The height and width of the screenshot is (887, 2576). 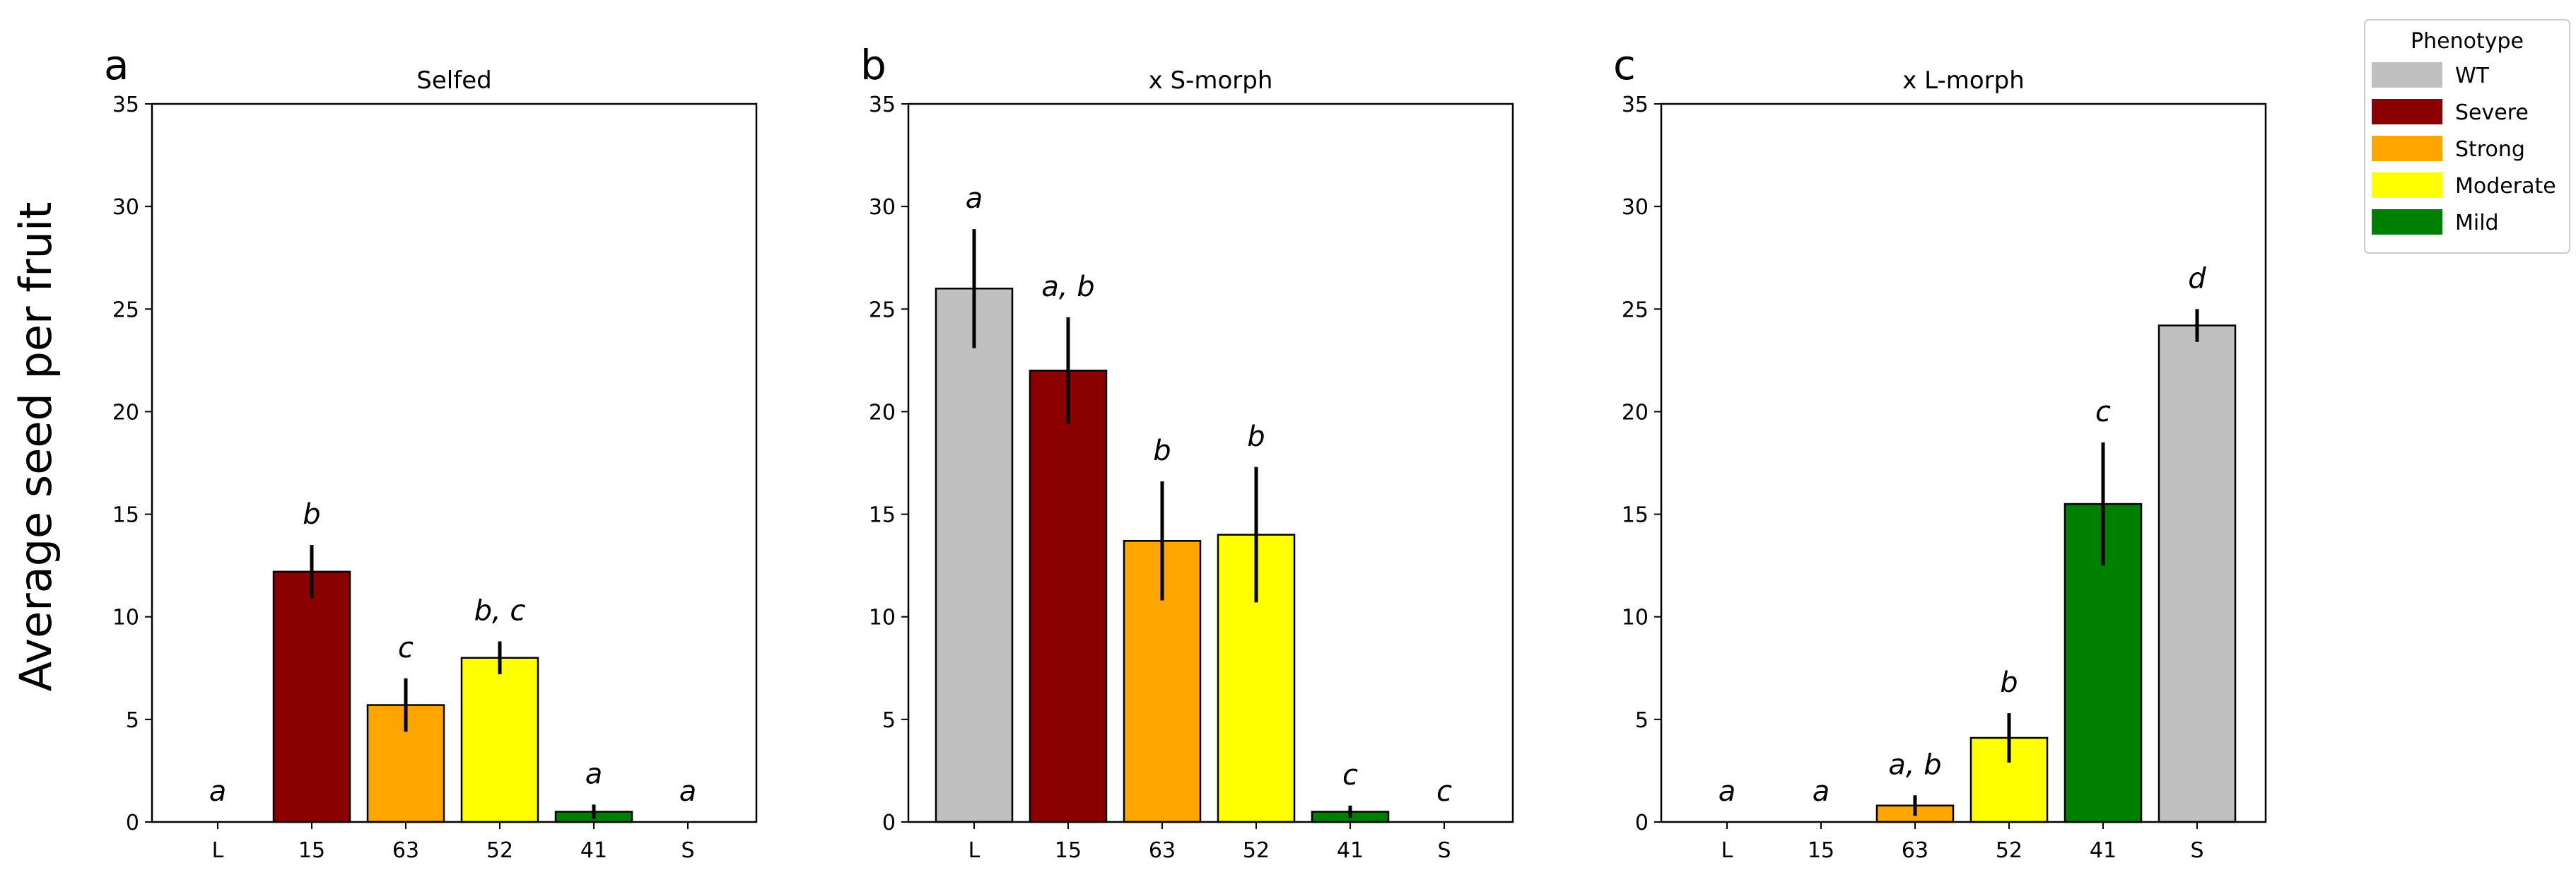 I want to click on legend-label: Severe, so click(x=2492, y=112).